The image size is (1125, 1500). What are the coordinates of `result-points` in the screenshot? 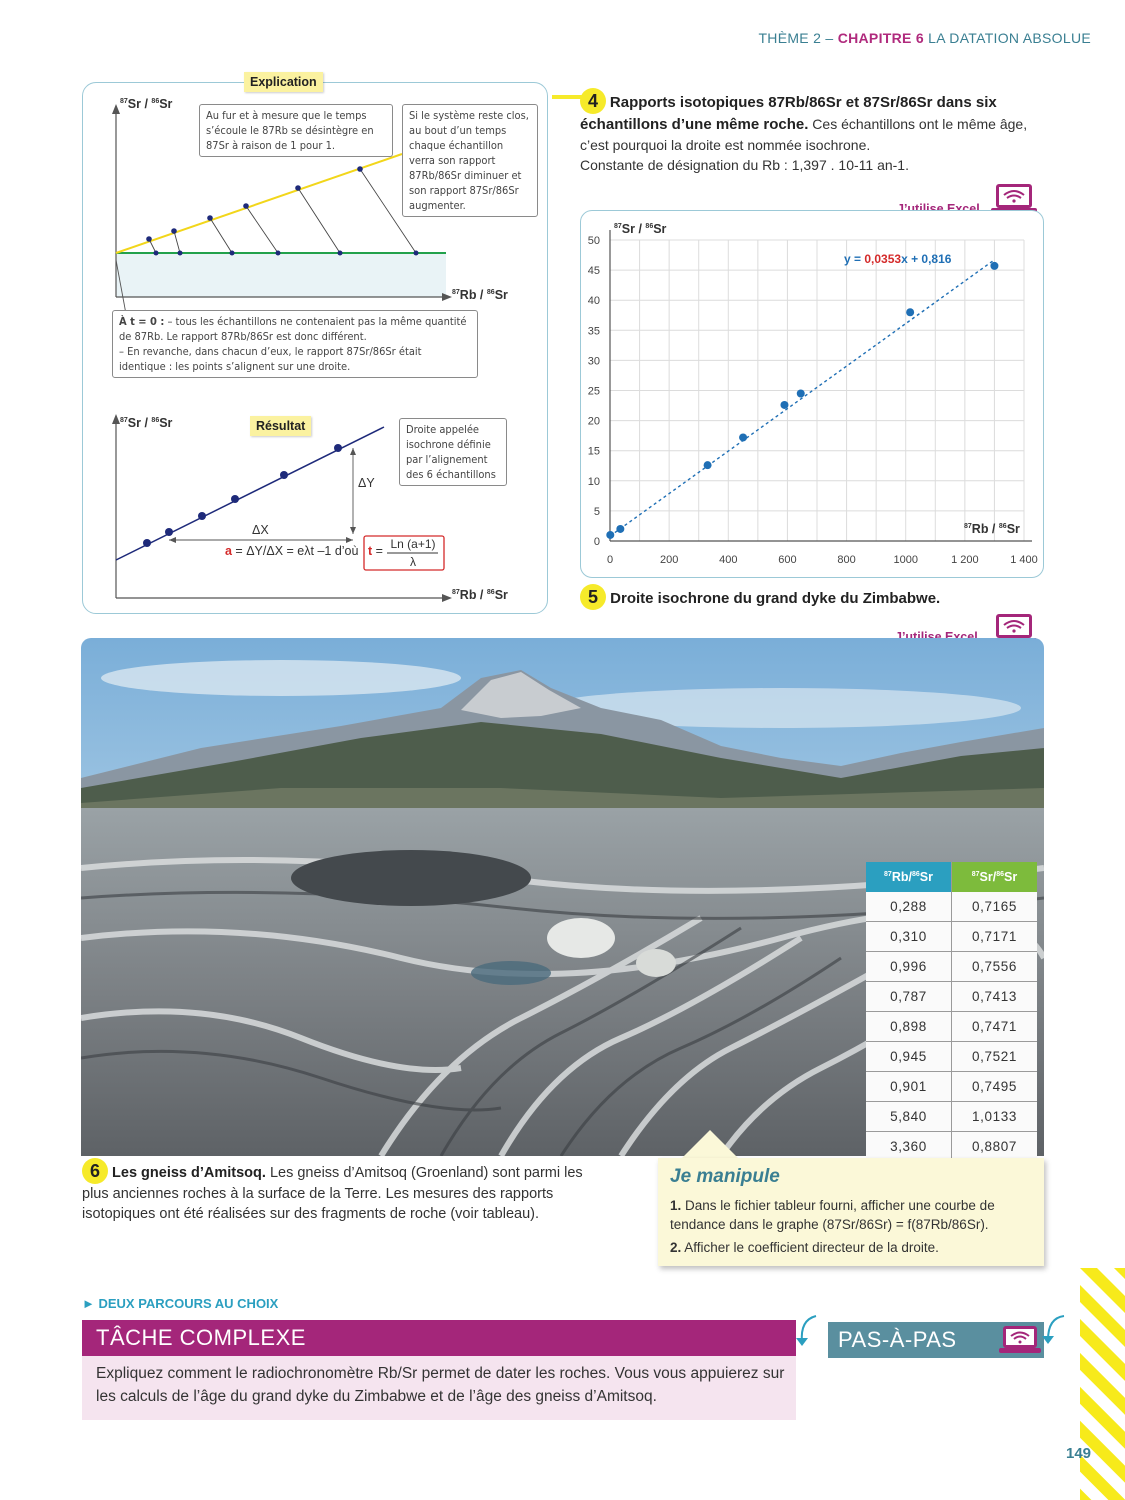 It's located at (242, 495).